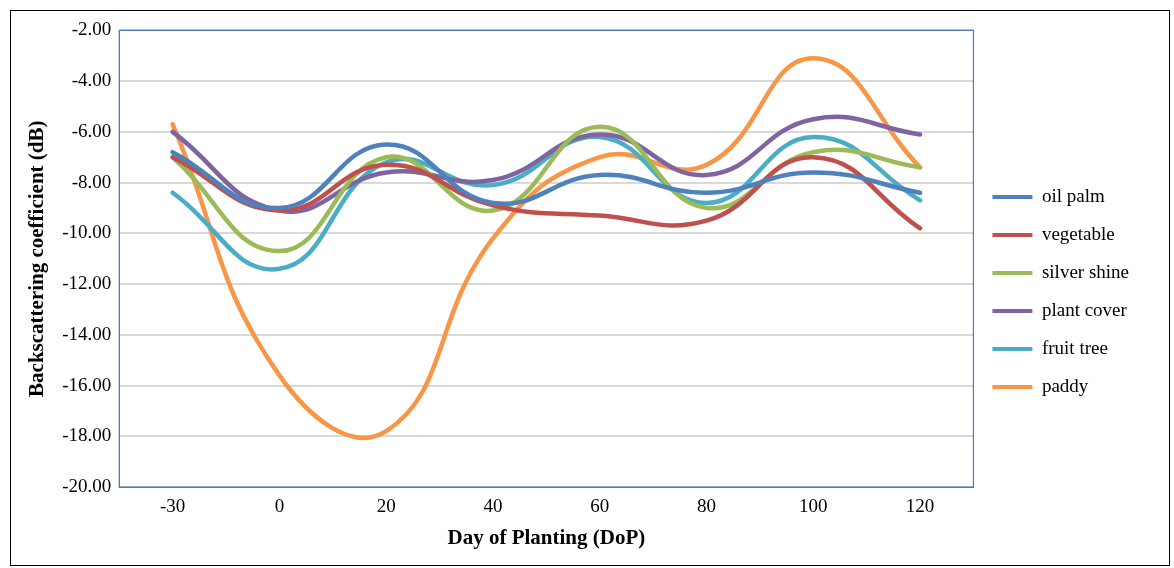 The image size is (1174, 568). I want to click on legend-label: vegetable, so click(1078, 233).